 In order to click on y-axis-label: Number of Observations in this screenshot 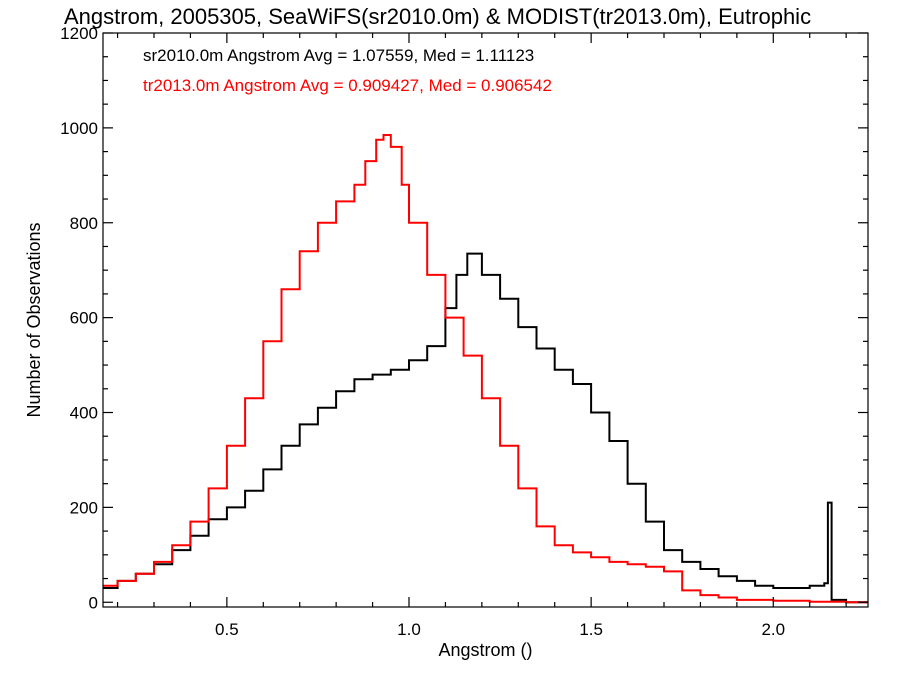, I will do `click(34, 319)`.